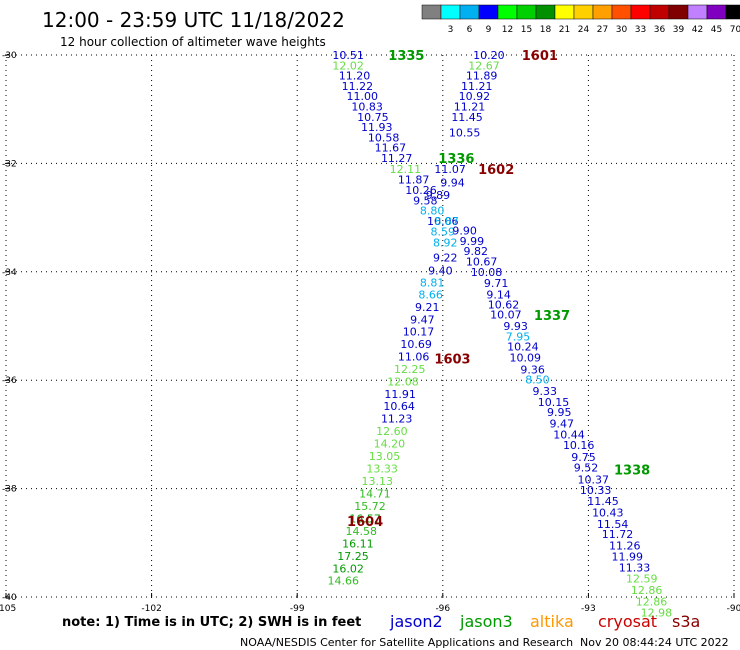  What do you see at coordinates (151, 609) in the screenshot?
I see `x-tick-label: -102` at bounding box center [151, 609].